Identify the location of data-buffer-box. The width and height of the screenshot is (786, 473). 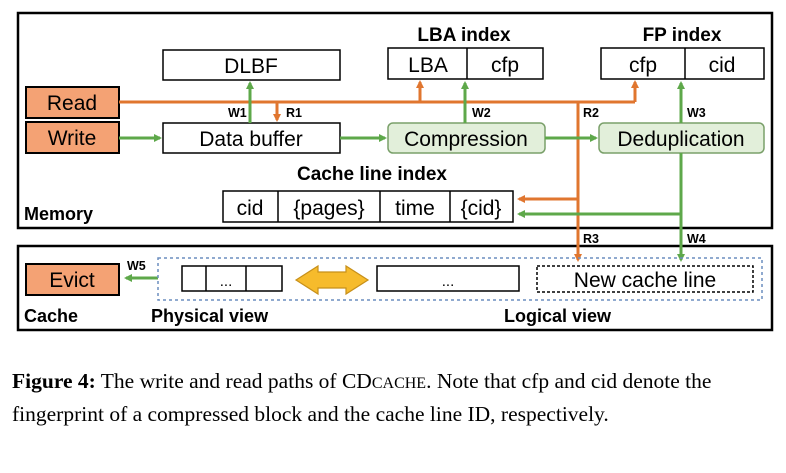
(251, 138).